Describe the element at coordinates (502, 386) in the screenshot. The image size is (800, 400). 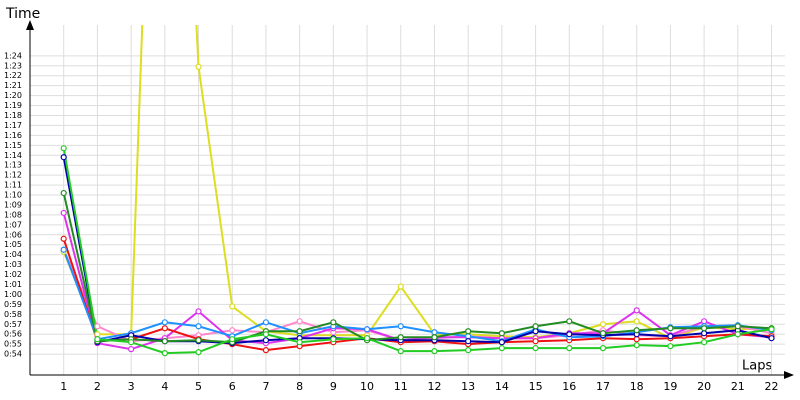
I see `x-tick-label: 14` at that location.